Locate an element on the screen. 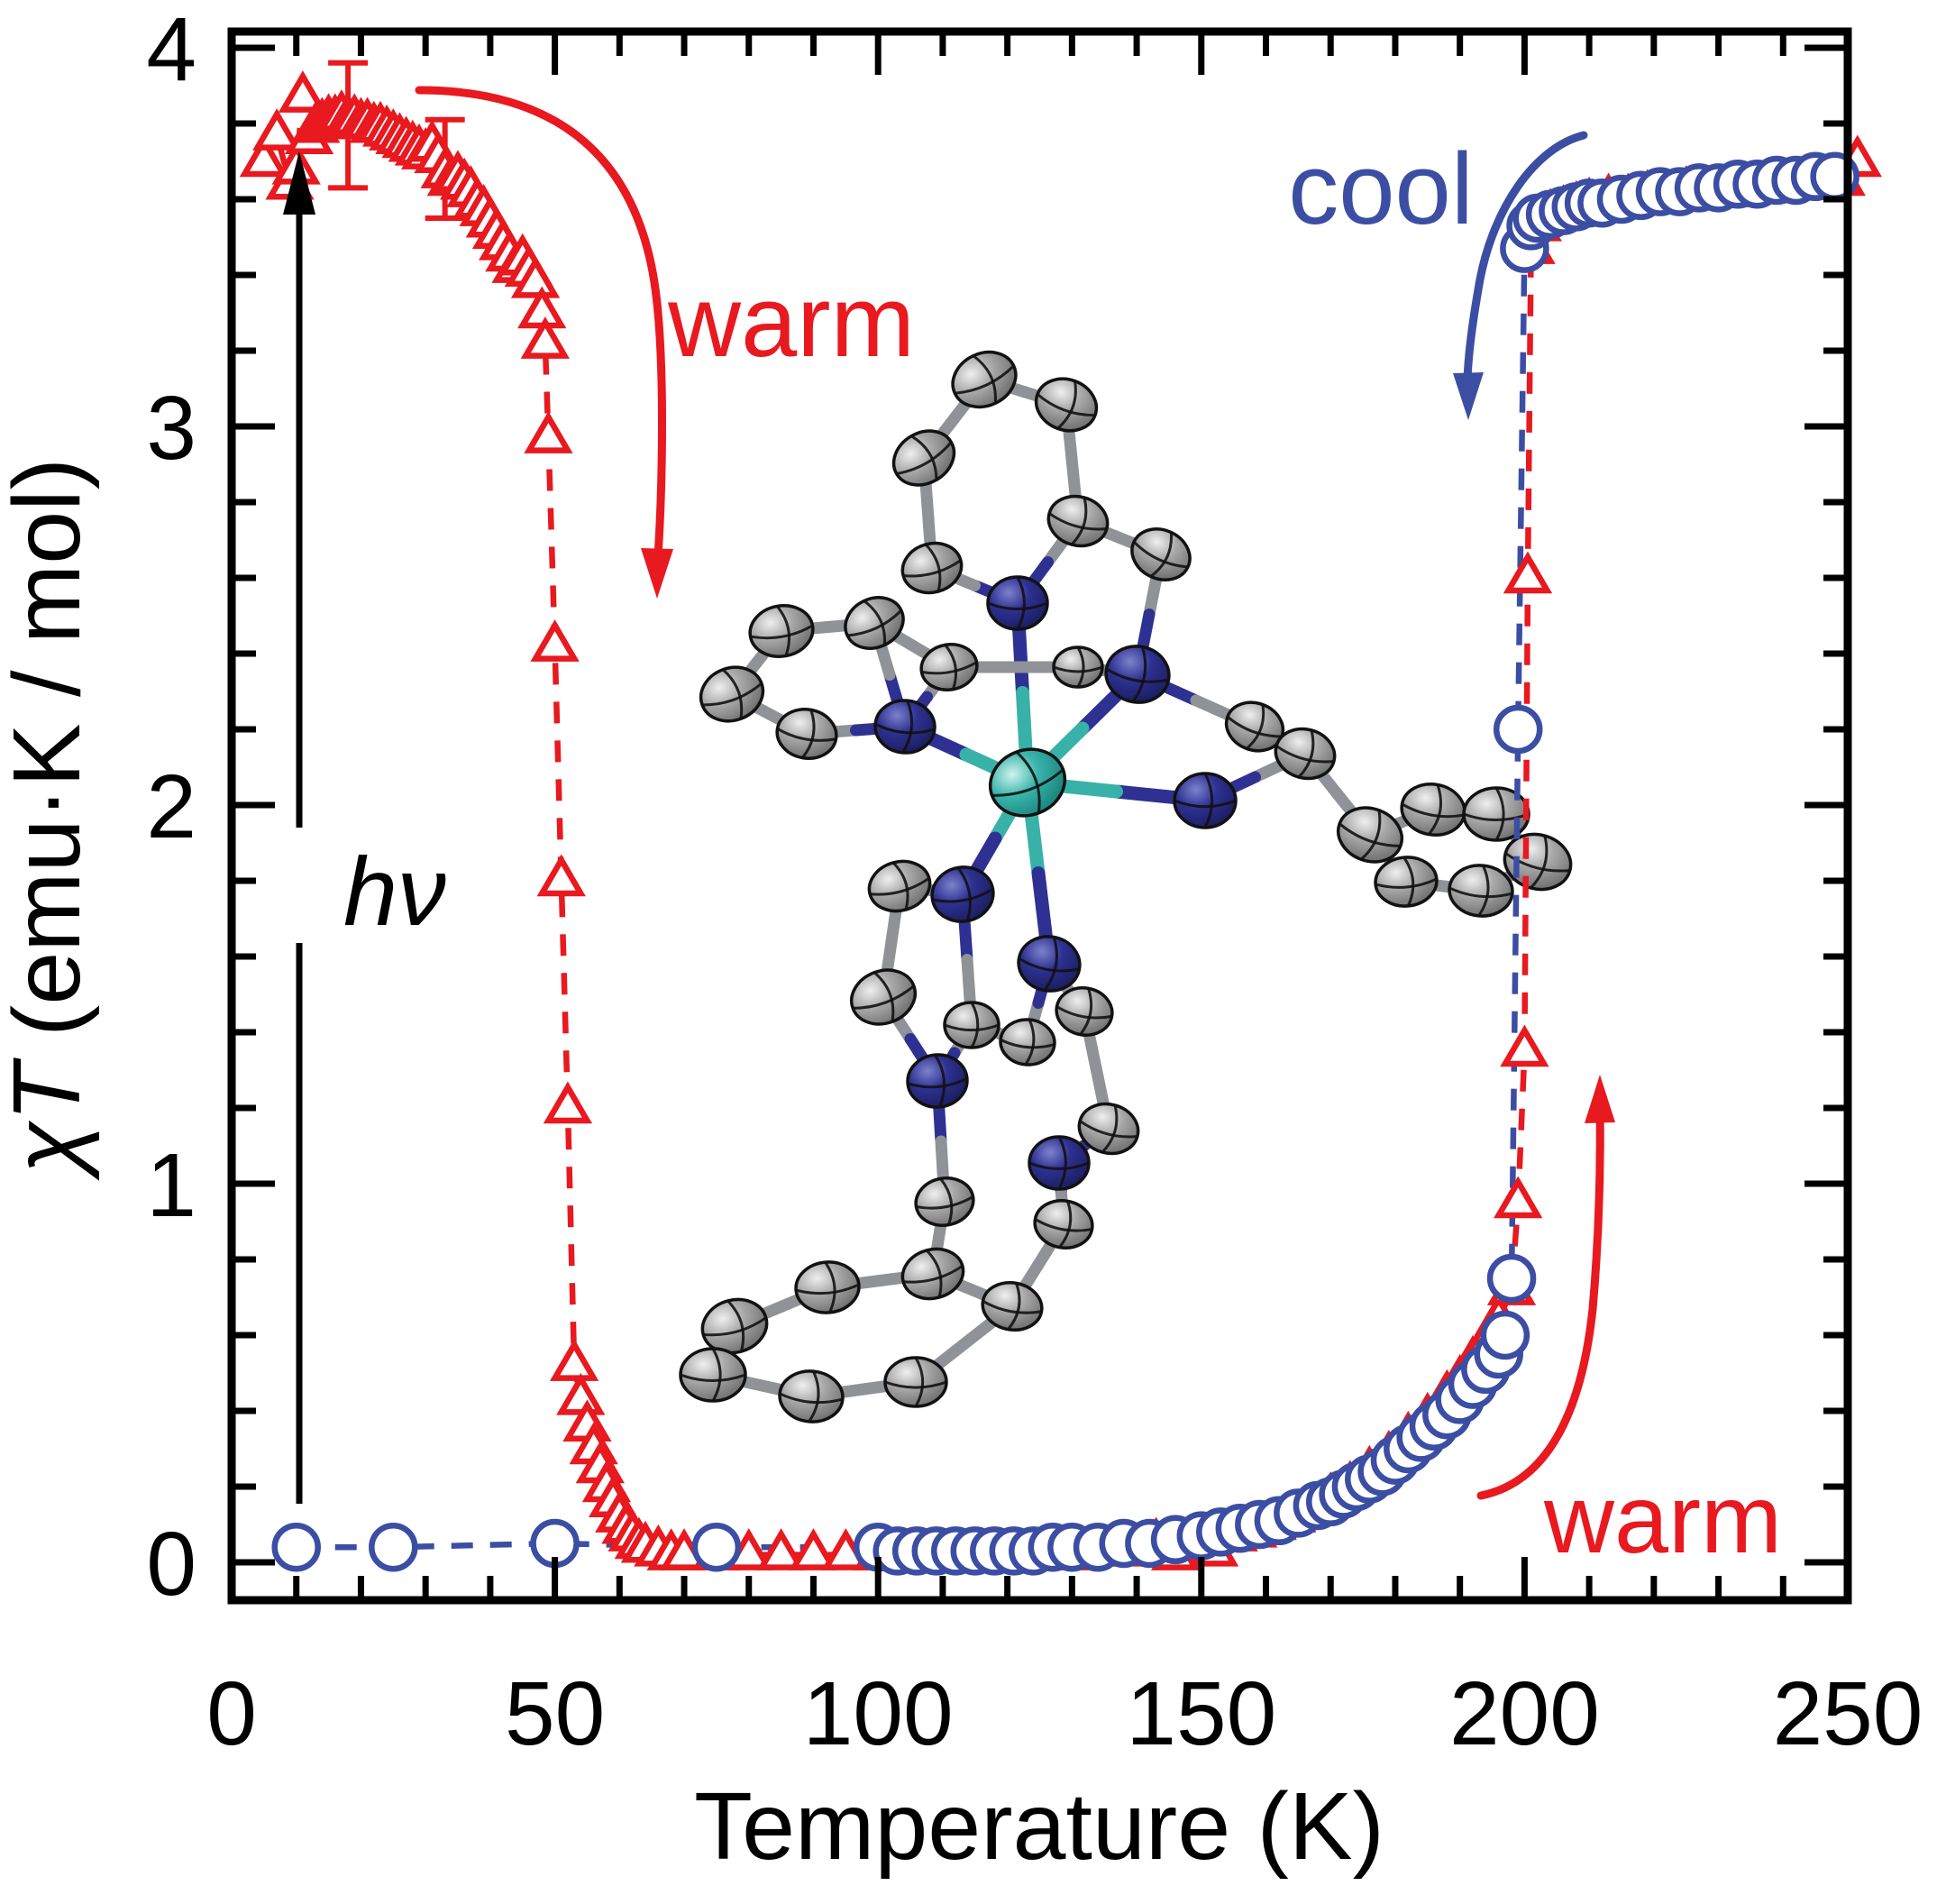  y-axis-title-units: (emu·K / mol) is located at coordinates (50, 760).